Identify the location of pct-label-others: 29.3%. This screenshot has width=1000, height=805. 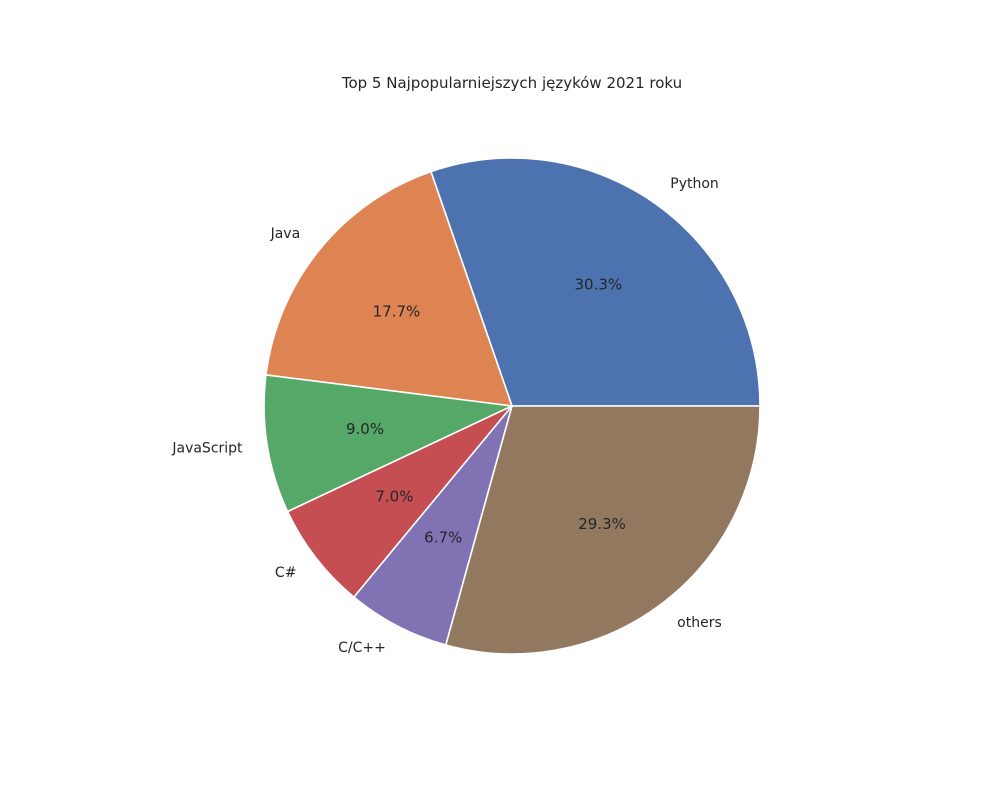
(602, 524).